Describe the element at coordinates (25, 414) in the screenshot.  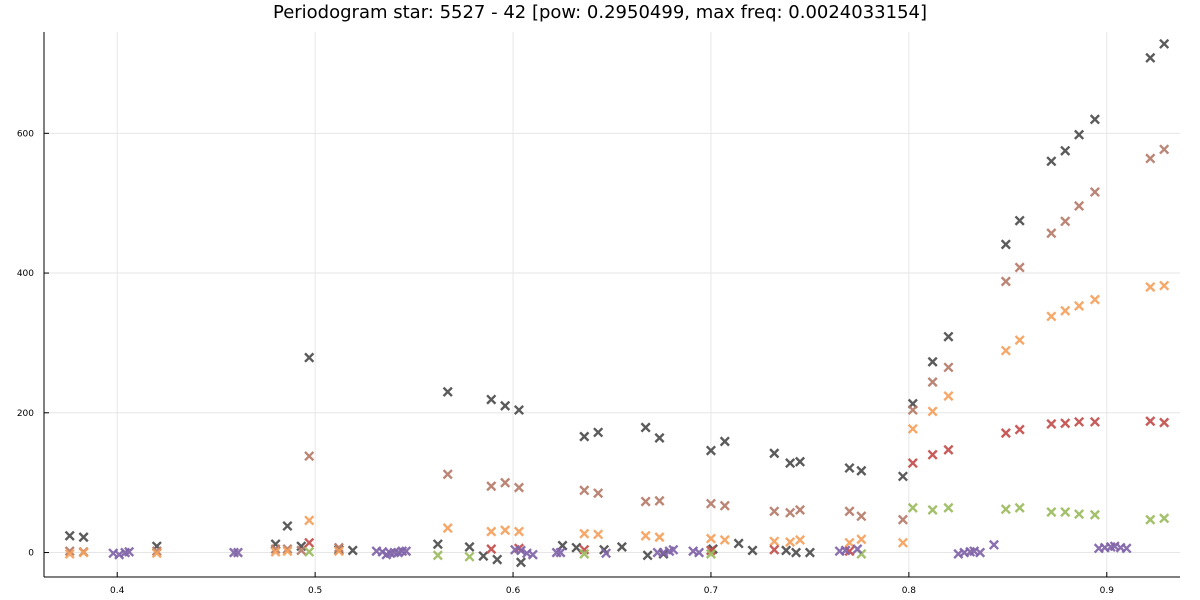
I see `y-tick-label: 200` at that location.